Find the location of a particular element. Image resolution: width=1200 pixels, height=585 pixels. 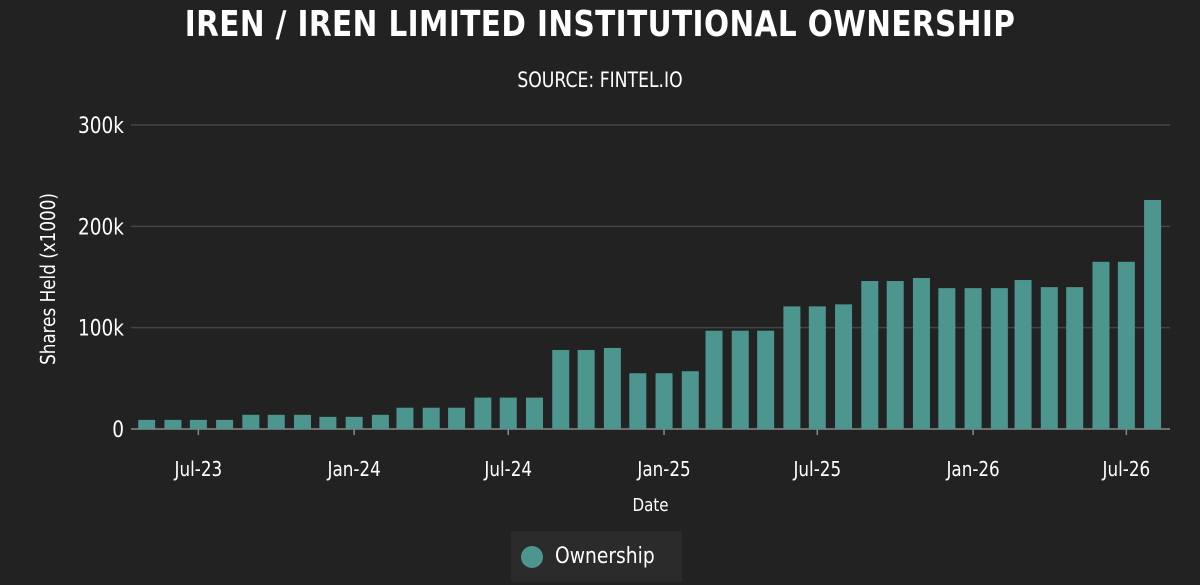

y-tick-label: 0 is located at coordinates (118, 429).